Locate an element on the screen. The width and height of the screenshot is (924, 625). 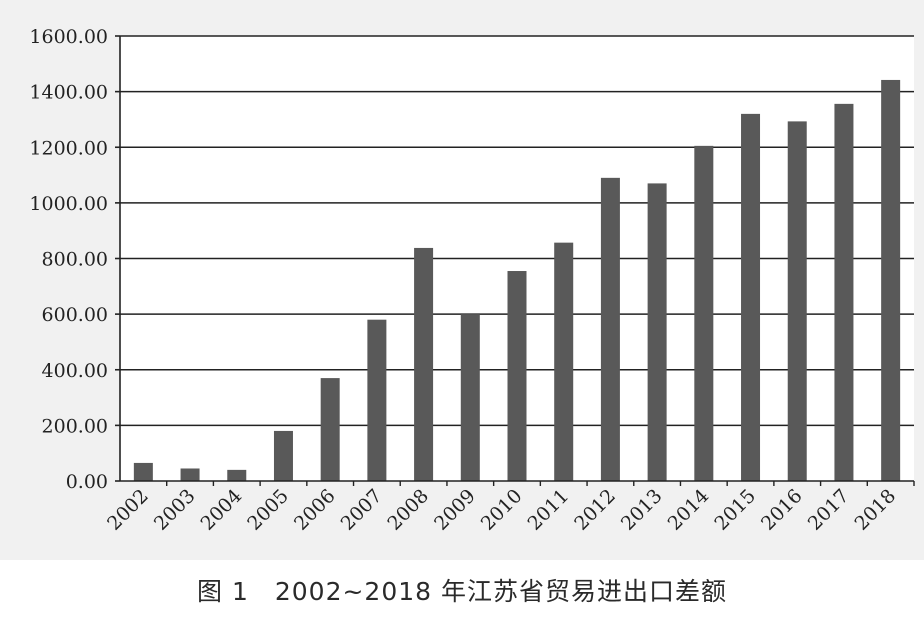
y-tick-label: 1000.00 is located at coordinates (68, 204).